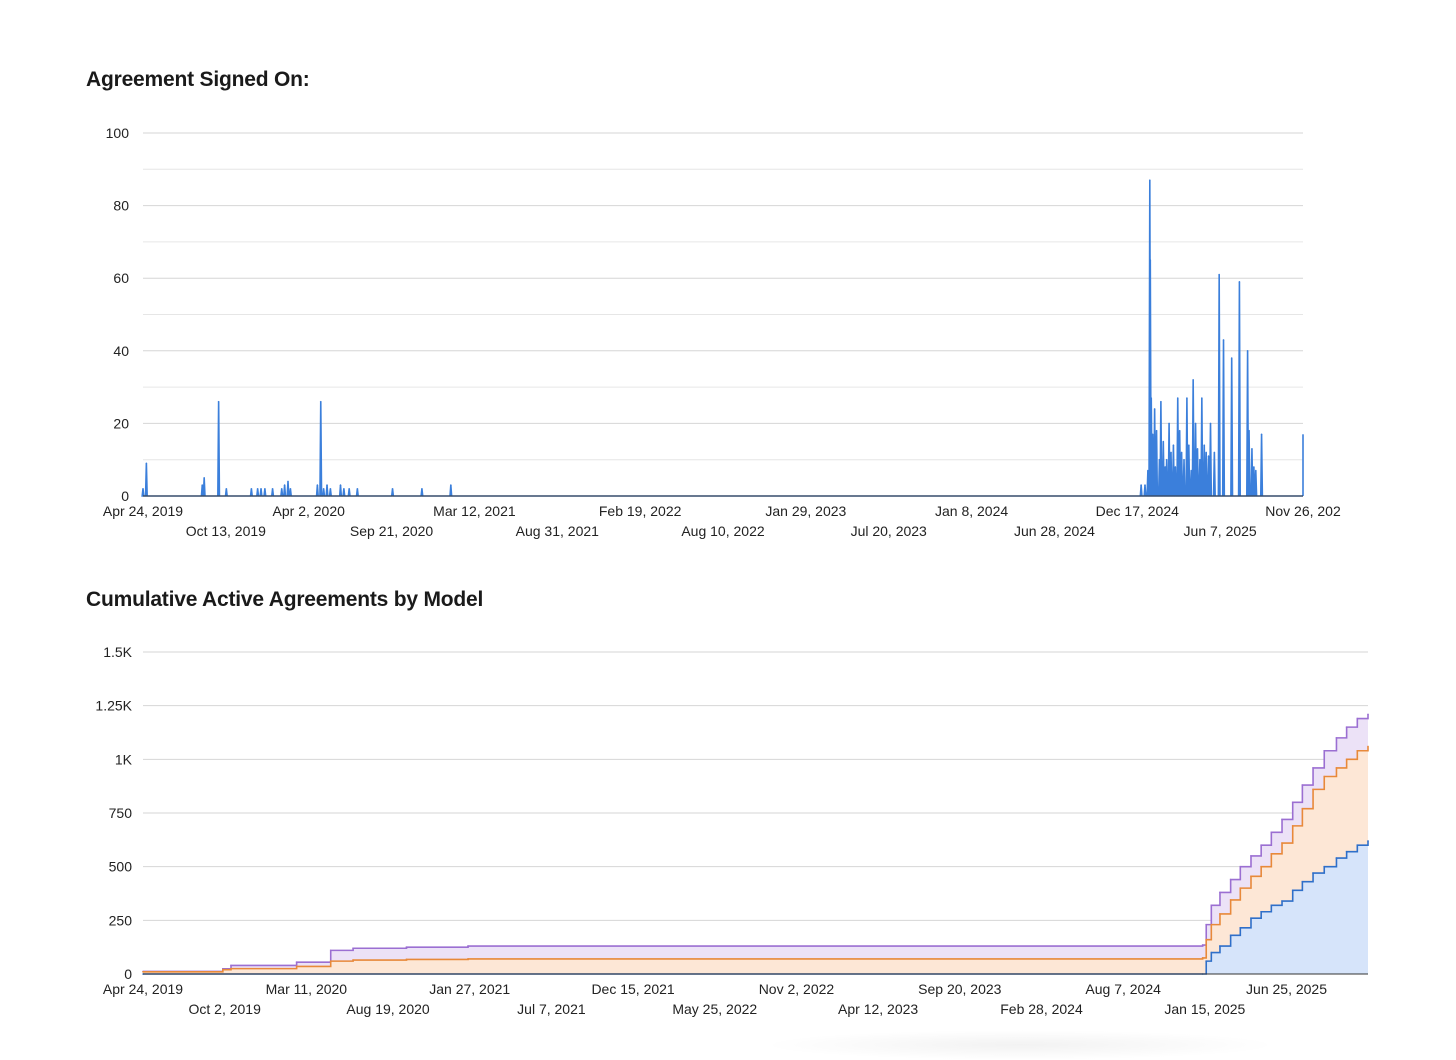 The image size is (1456, 1060). Describe the element at coordinates (1054, 531) in the screenshot. I see `x-tick-label: Jun 28, 2024` at that location.